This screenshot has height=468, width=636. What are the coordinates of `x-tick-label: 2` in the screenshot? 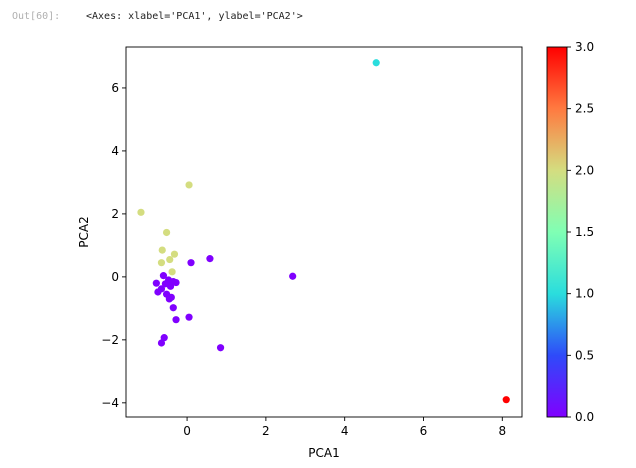 It's located at (266, 431).